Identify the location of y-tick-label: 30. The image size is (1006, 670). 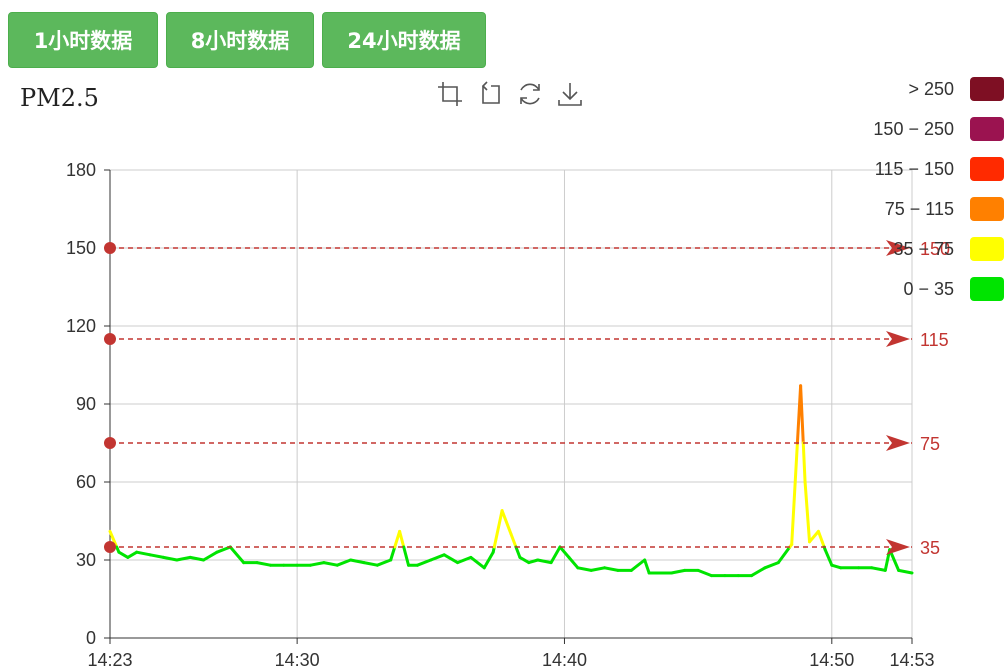
(86, 560).